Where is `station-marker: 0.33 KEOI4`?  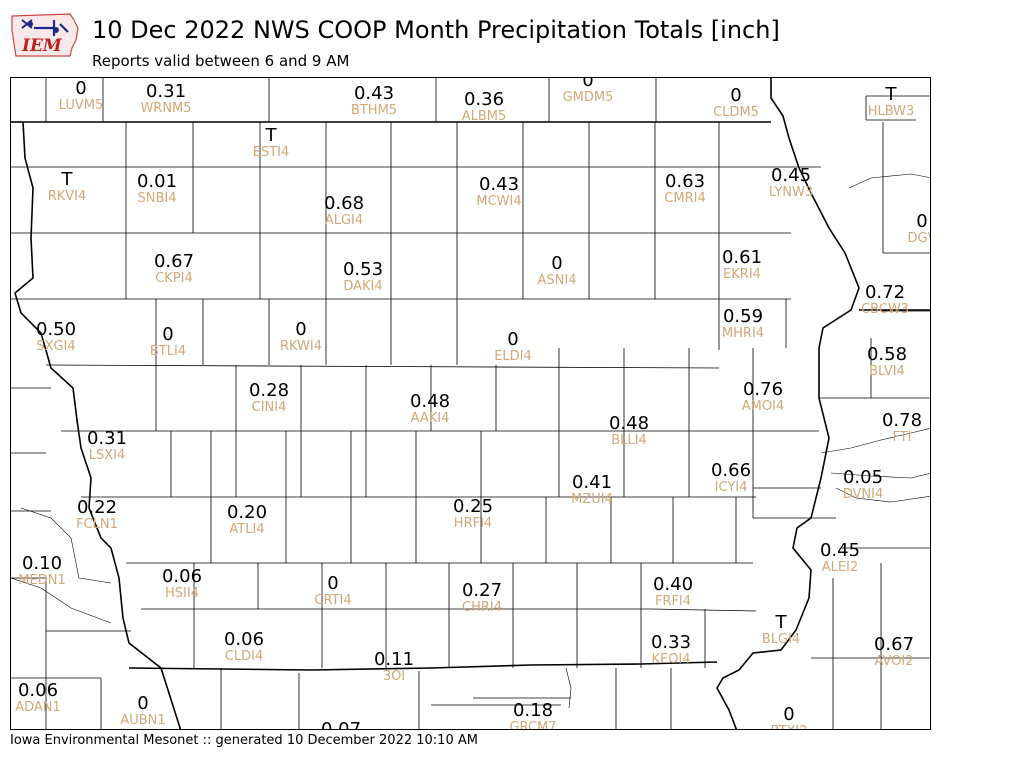
station-marker: 0.33 KEOI4 is located at coordinates (671, 649).